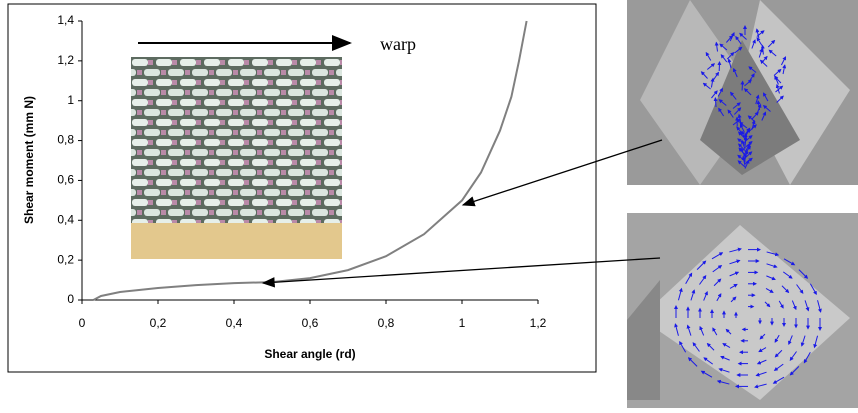 Image resolution: width=858 pixels, height=413 pixels. Describe the element at coordinates (462, 323) in the screenshot. I see `x-tick-label: 1` at that location.